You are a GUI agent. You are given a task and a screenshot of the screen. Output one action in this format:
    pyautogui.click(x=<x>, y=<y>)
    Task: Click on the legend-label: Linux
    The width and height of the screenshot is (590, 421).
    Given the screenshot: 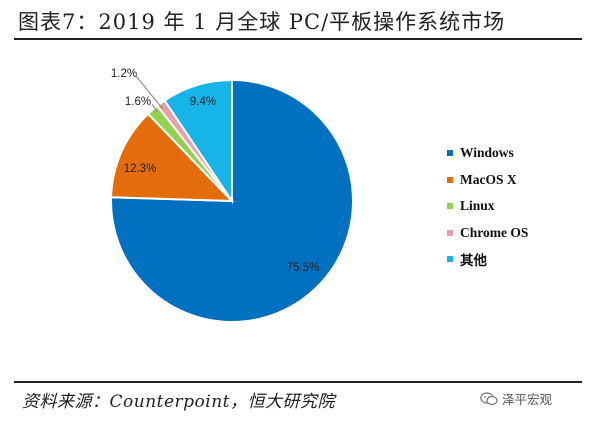 What is the action you would take?
    pyautogui.click(x=477, y=206)
    